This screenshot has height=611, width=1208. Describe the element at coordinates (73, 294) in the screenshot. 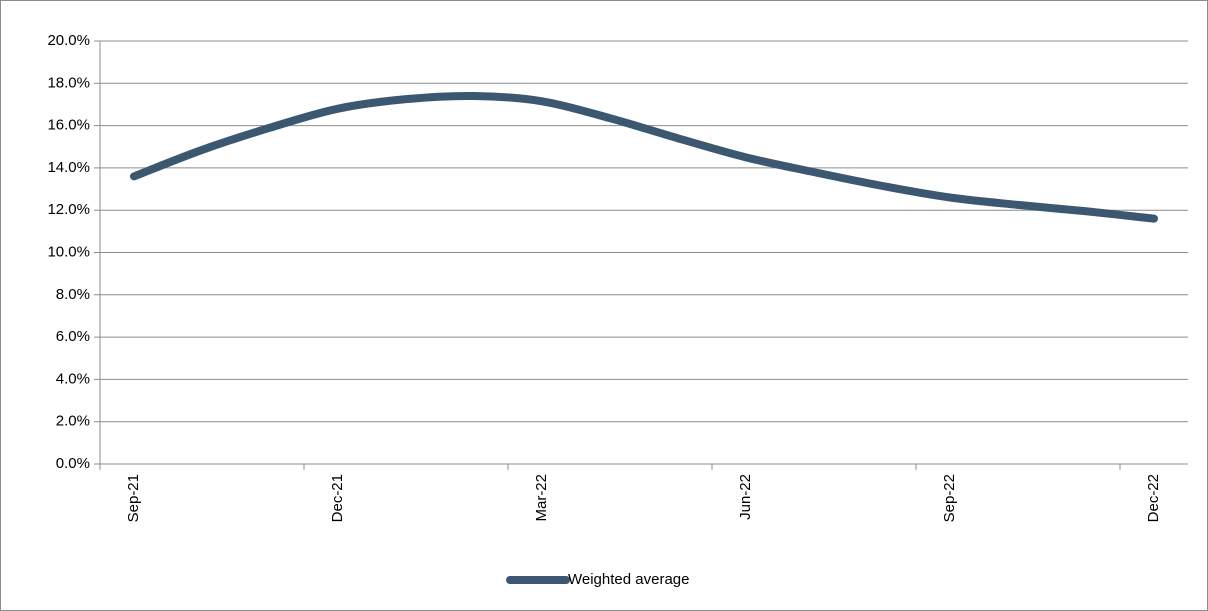

I see `y-tick-label: 8.0%` at that location.